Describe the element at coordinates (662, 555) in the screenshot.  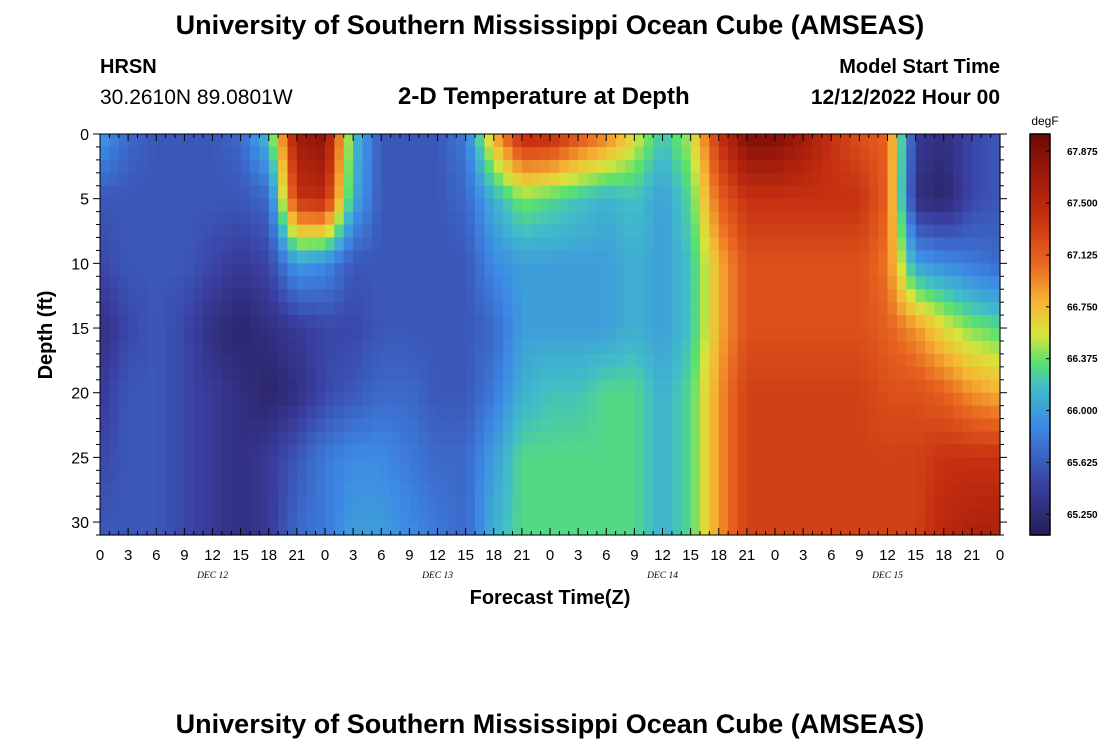
I see `x-tick-label: 12` at that location.